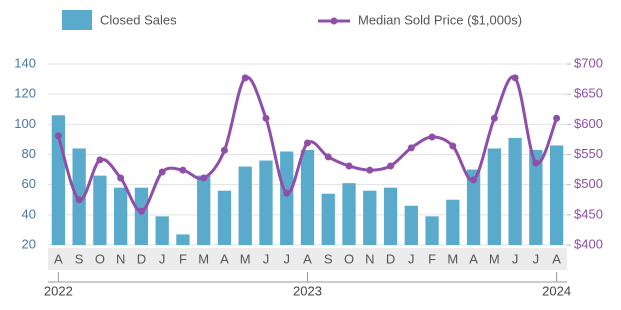  Describe the element at coordinates (588, 213) in the screenshot. I see `y2-tick-label: $450` at that location.